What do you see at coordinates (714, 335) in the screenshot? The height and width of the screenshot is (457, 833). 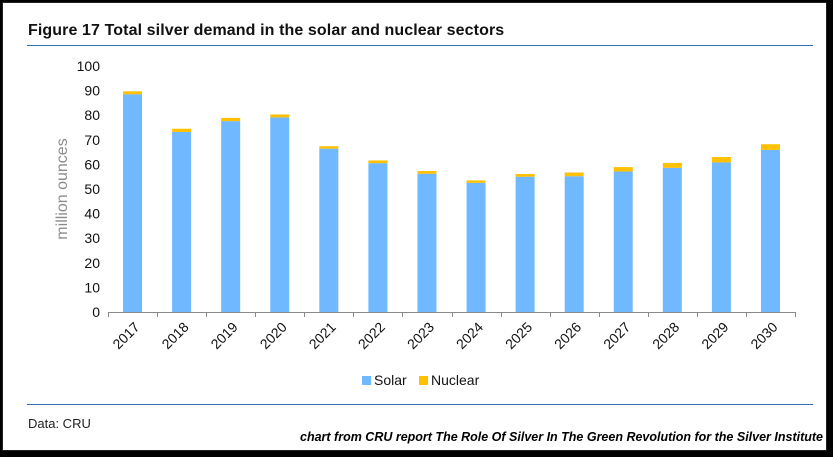 I see `x-tick-label: 2029` at bounding box center [714, 335].